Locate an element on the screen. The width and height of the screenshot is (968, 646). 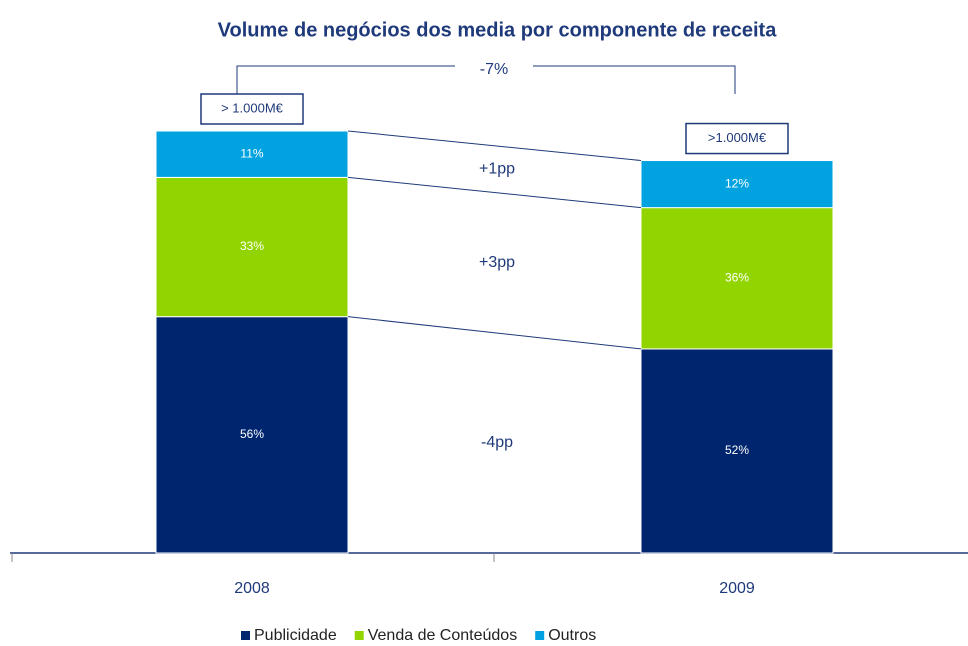
legend-label: Venda de Conteúdos is located at coordinates (442, 635).